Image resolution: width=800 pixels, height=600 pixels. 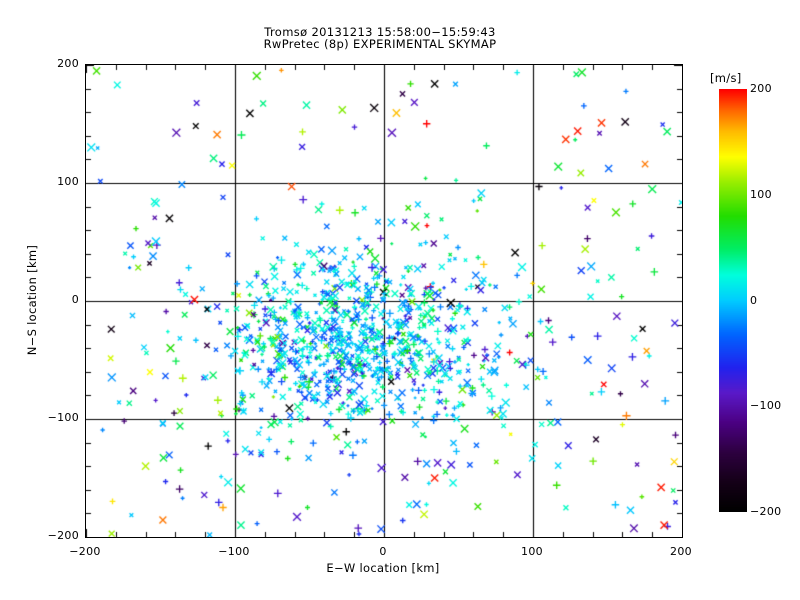 What do you see at coordinates (383, 568) in the screenshot?
I see `x-axis-title: E−W location [km]` at bounding box center [383, 568].